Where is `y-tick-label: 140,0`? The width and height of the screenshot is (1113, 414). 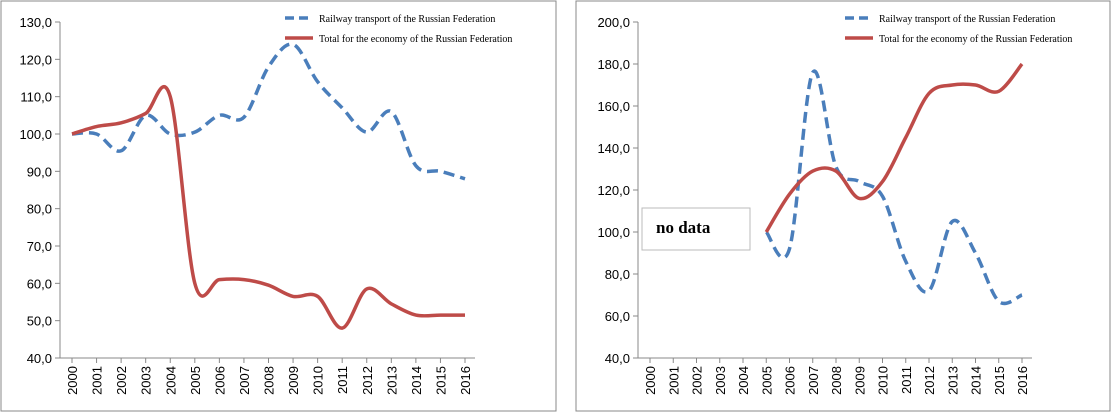 y-tick-label: 140,0 is located at coordinates (613, 148).